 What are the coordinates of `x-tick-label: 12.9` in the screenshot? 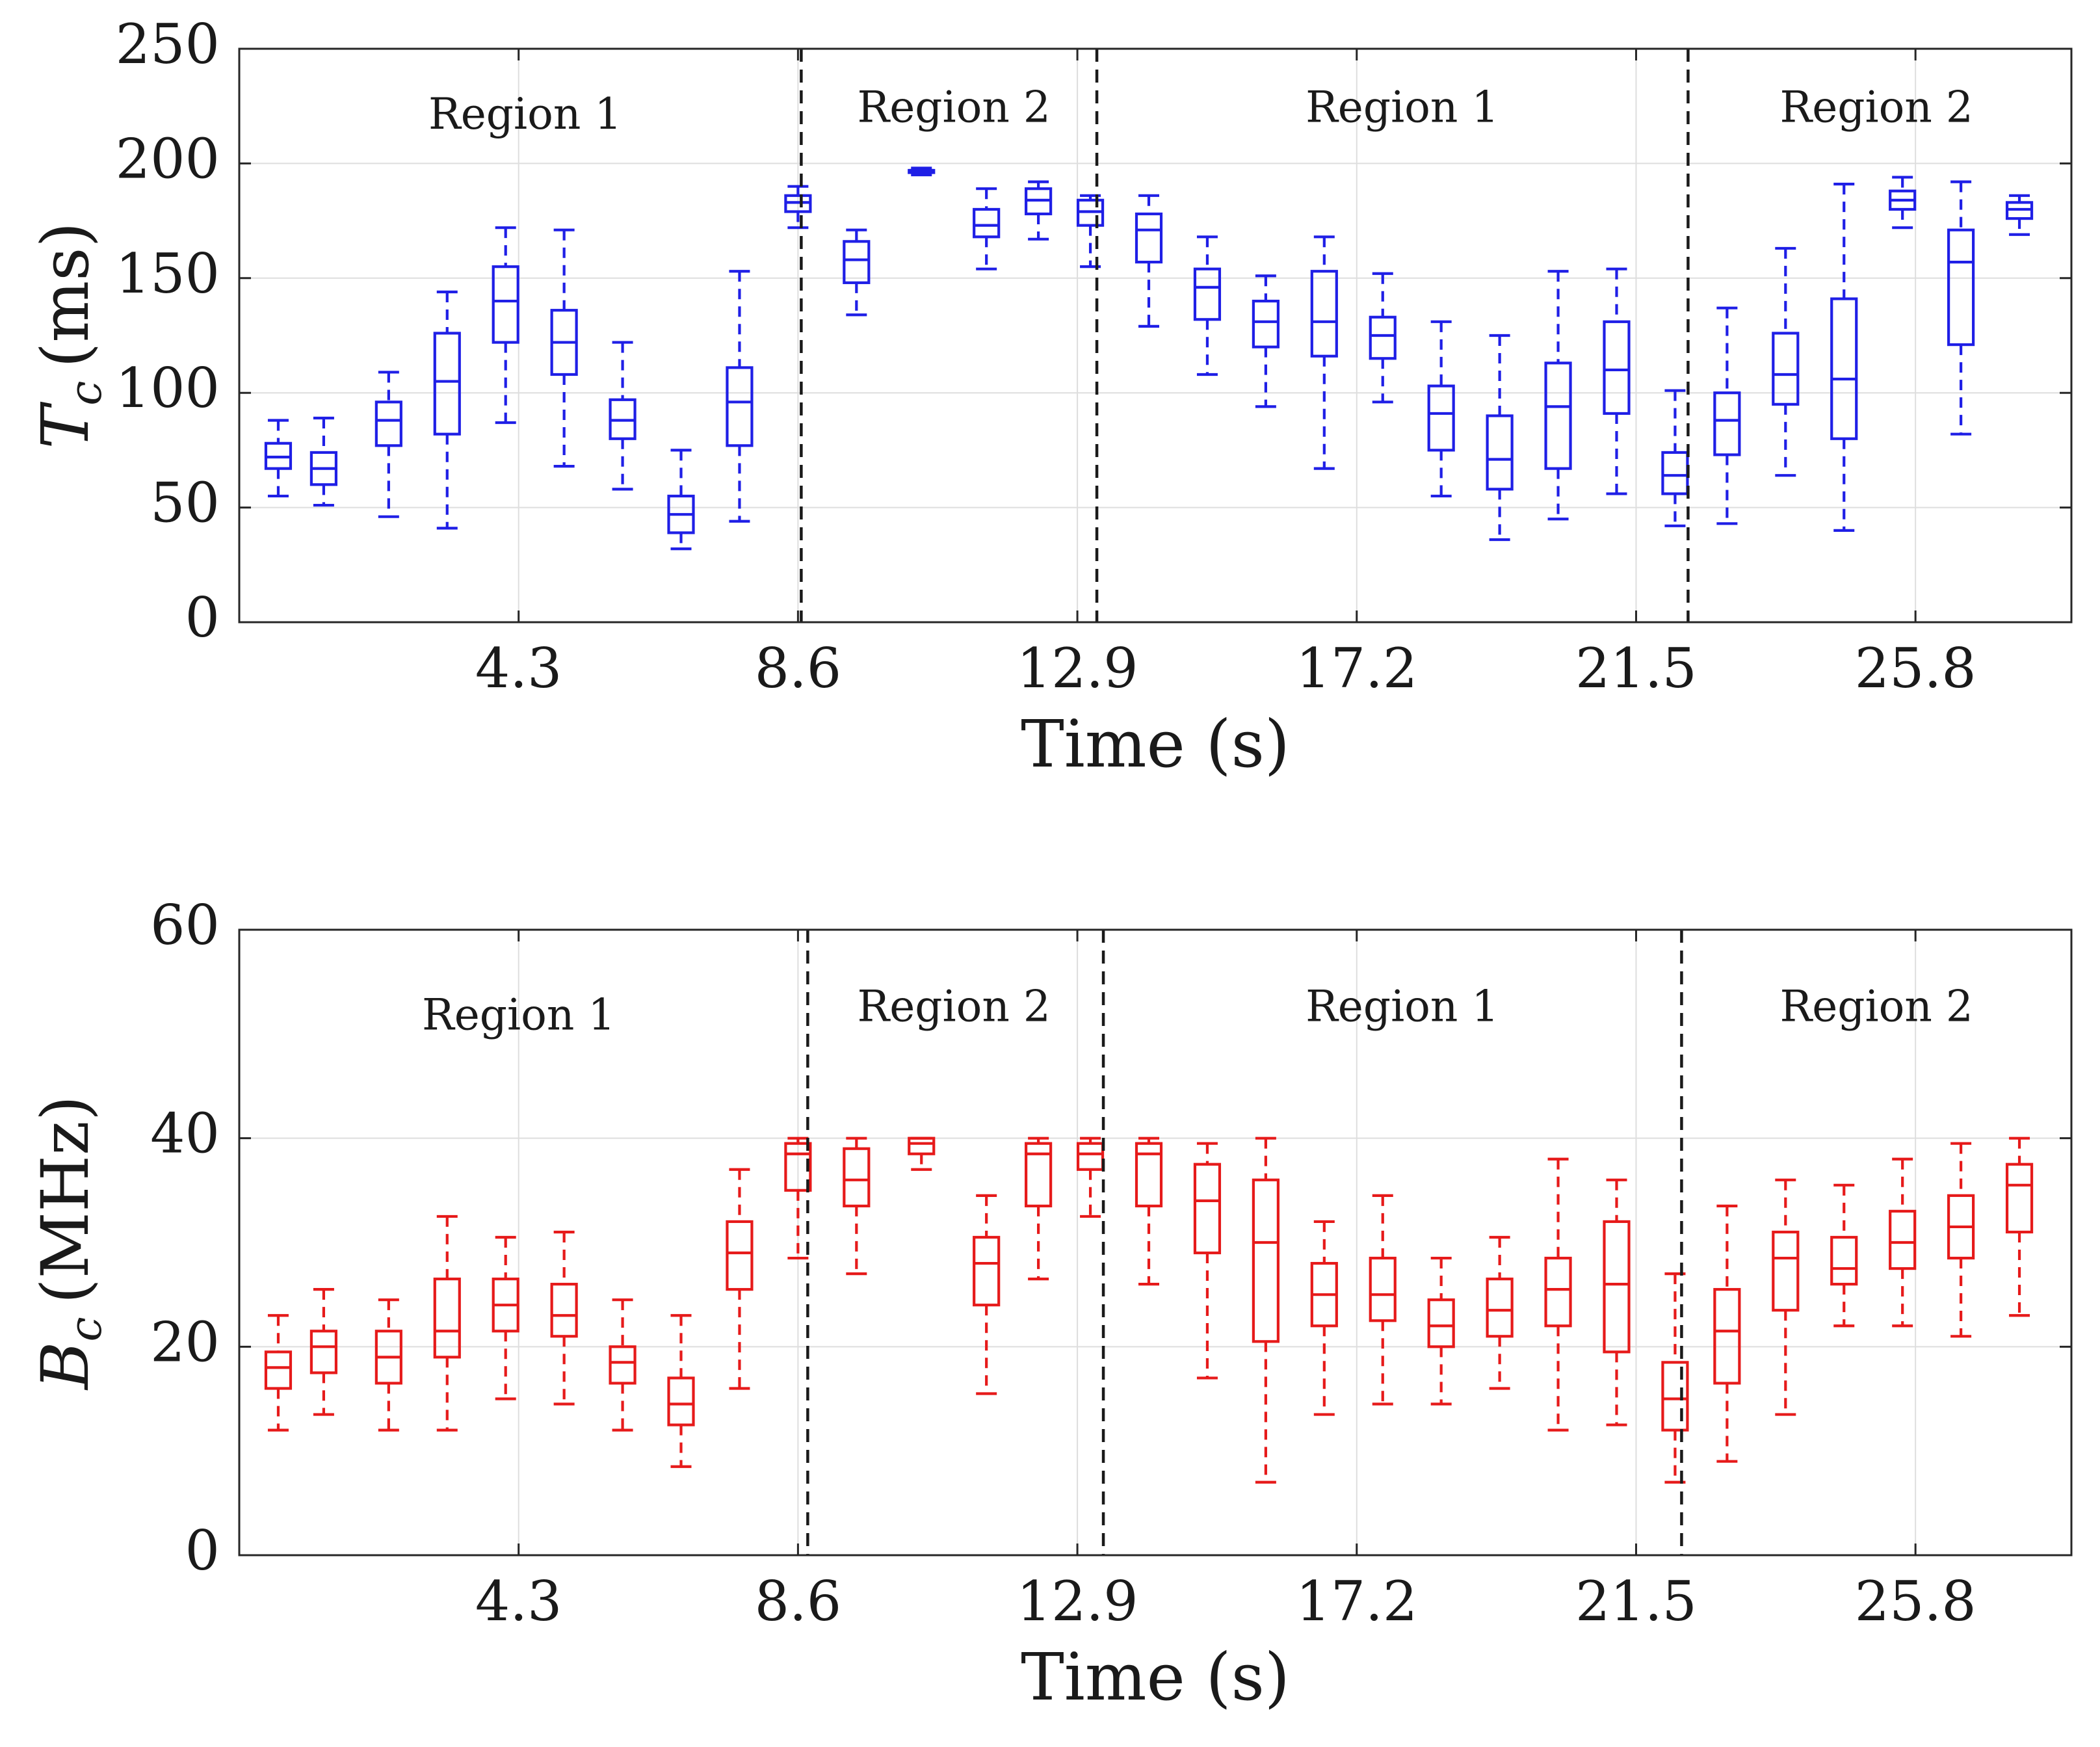 It's located at (1077, 1602).